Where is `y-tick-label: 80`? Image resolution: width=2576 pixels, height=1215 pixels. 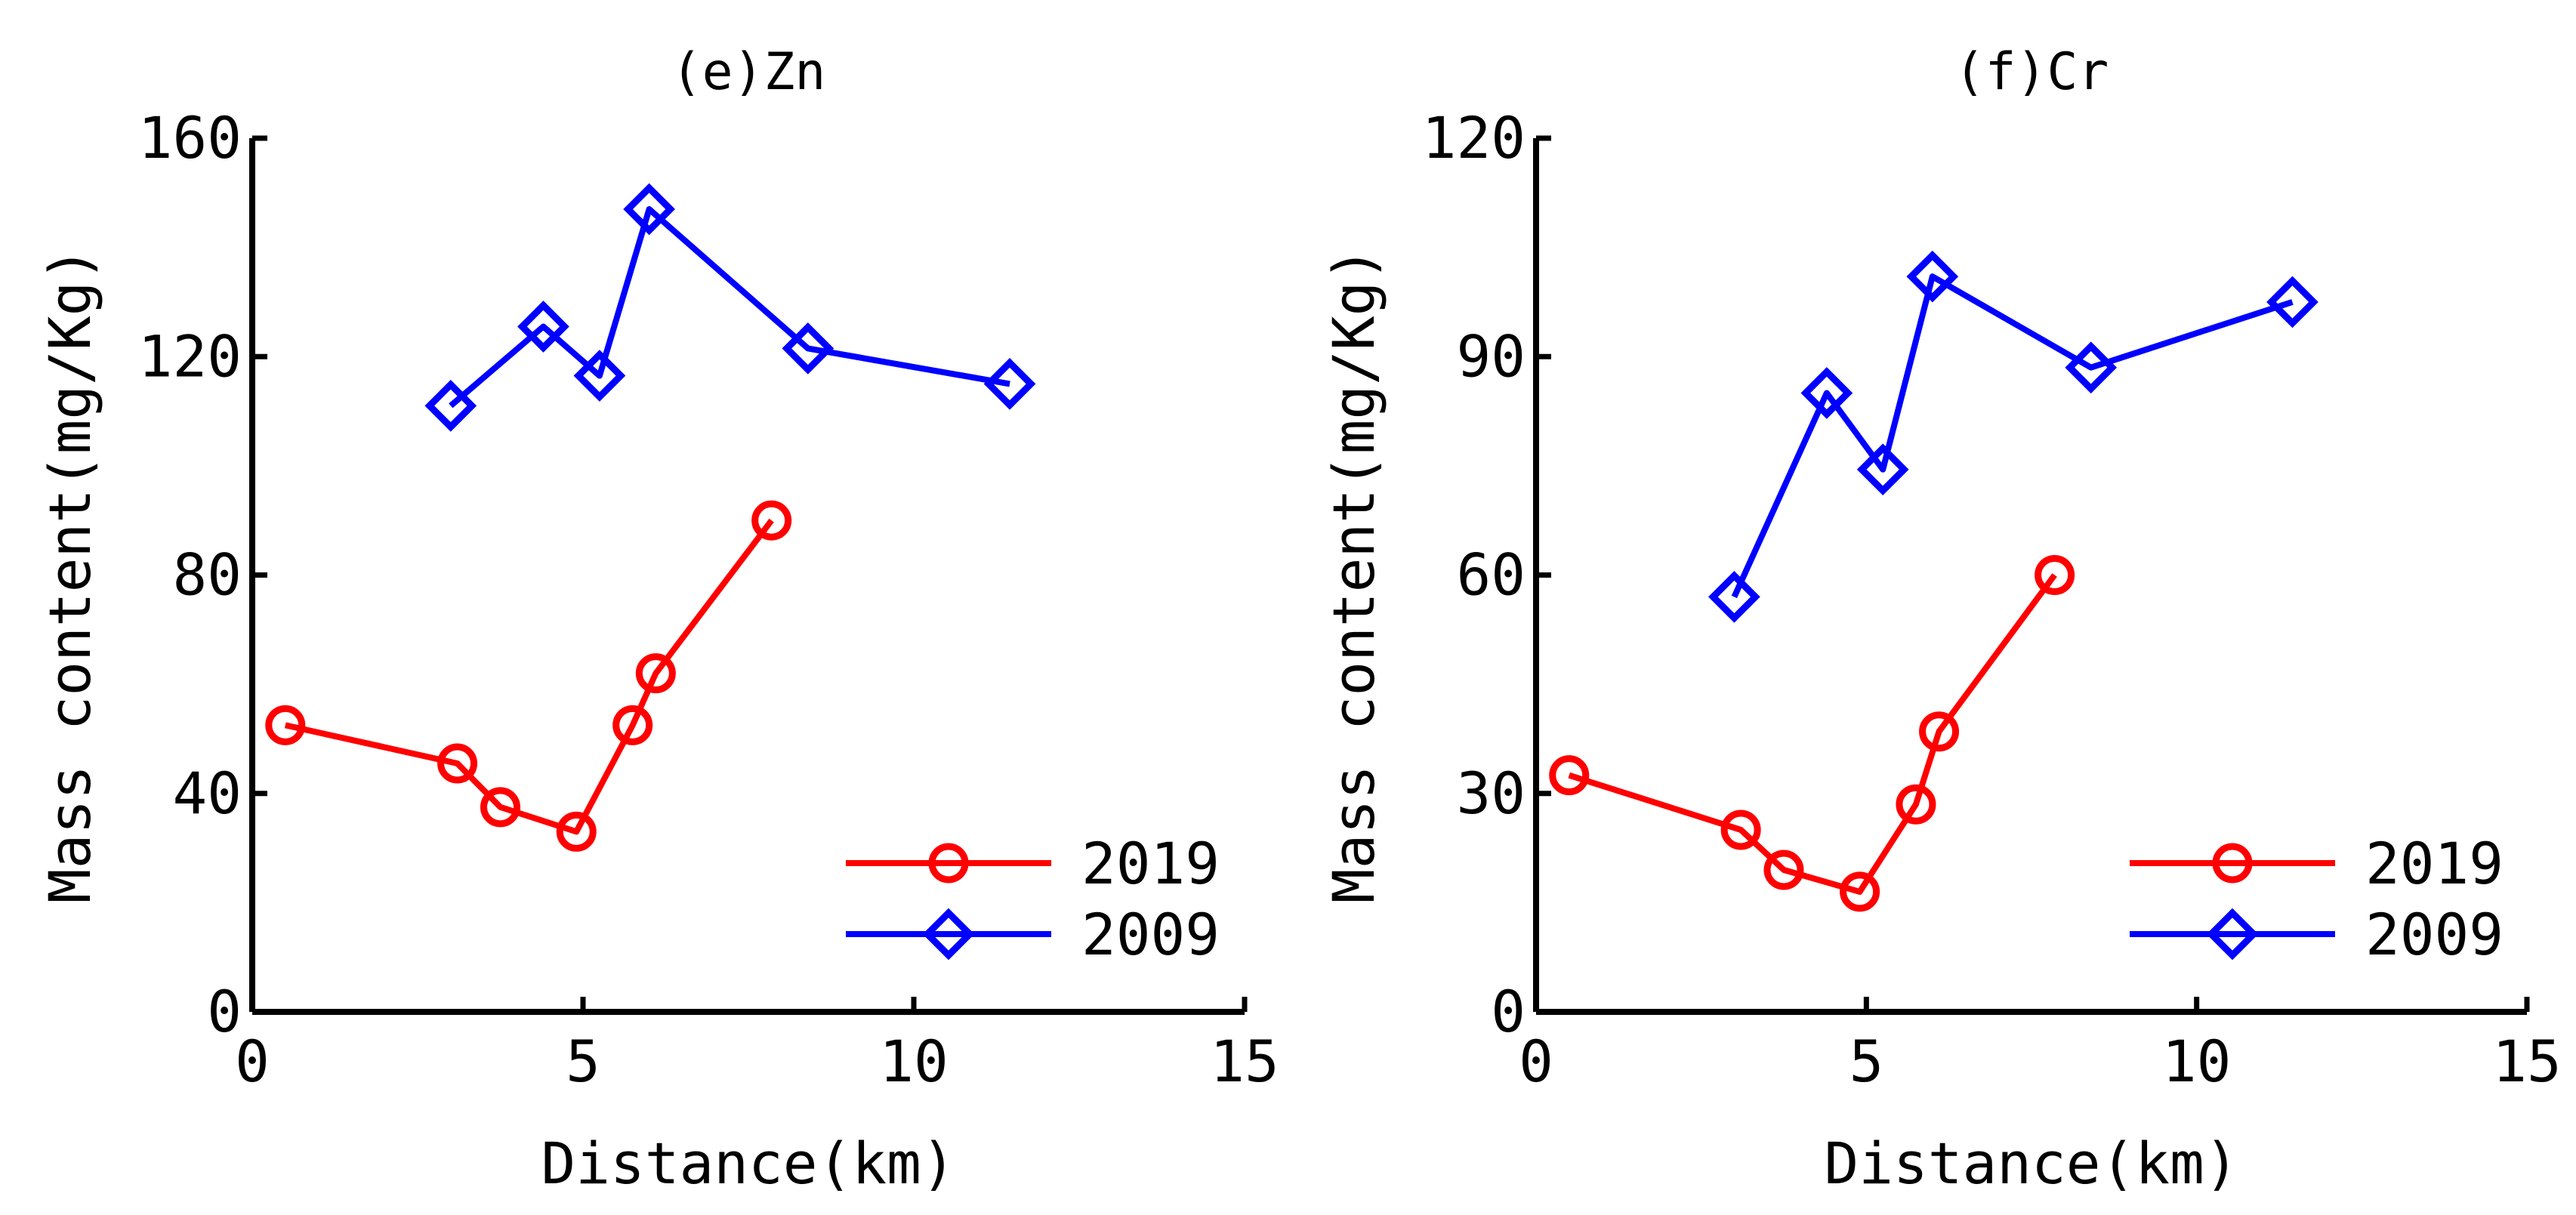 y-tick-label: 80 is located at coordinates (207, 575).